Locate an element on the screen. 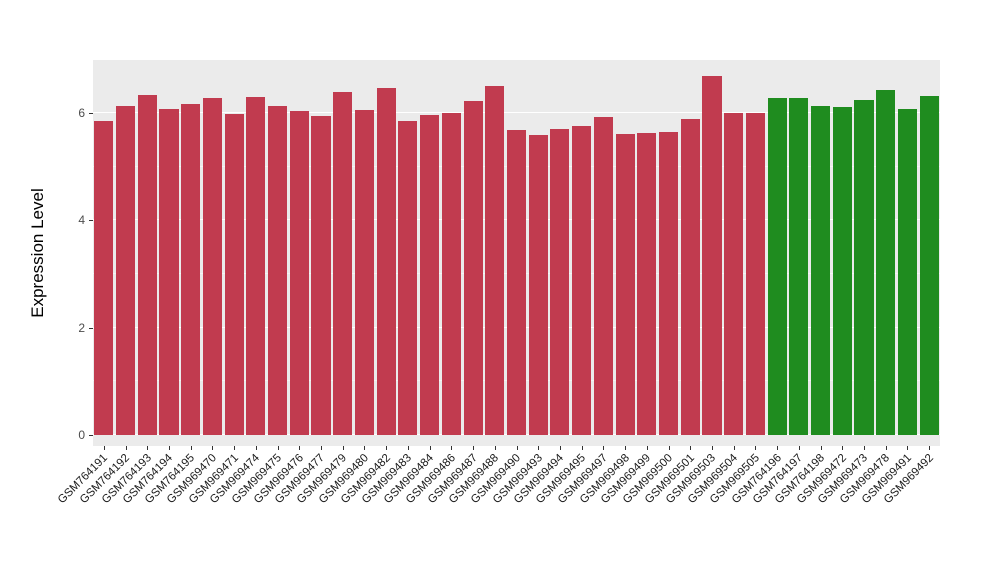 The height and width of the screenshot is (580, 1000). y-tick-label: 6 is located at coordinates (81, 112).